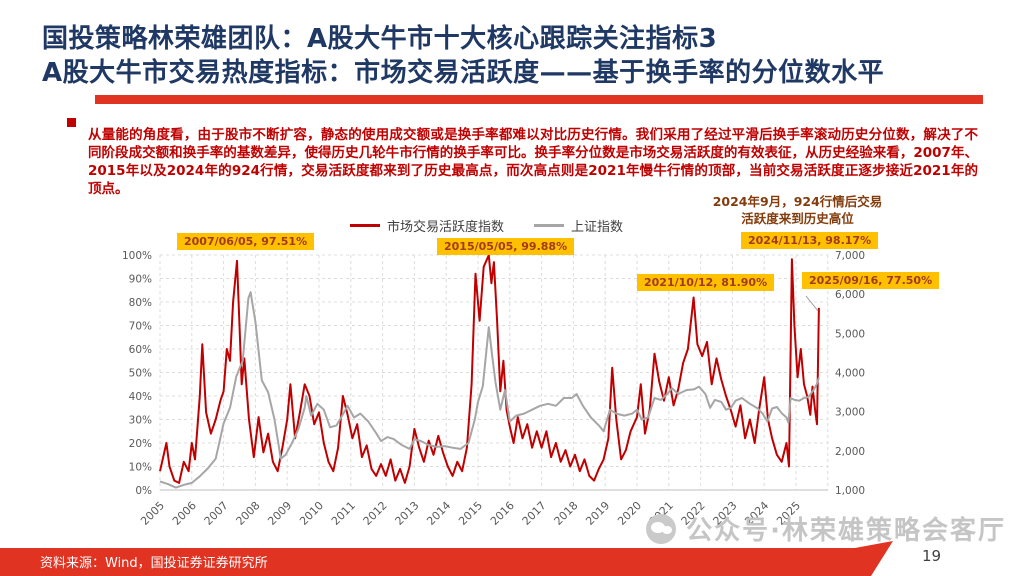 The height and width of the screenshot is (576, 1024). What do you see at coordinates (506, 246) in the screenshot?
I see `callout-2015: 2015/05/05, 99.88%` at bounding box center [506, 246].